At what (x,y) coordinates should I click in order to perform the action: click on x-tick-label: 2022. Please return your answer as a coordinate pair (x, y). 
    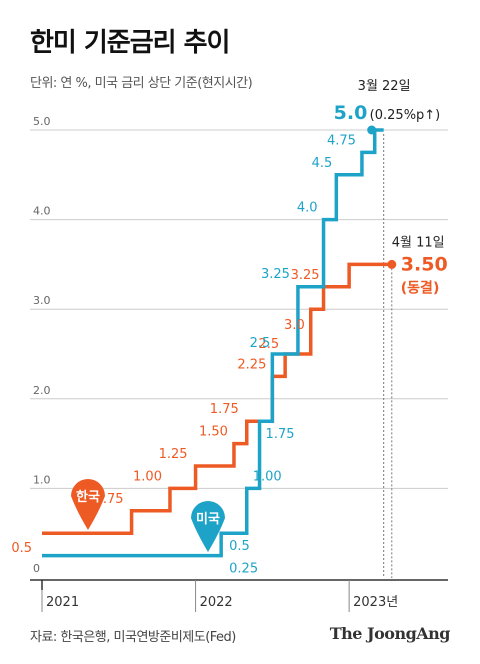
    Looking at the image, I should click on (216, 602).